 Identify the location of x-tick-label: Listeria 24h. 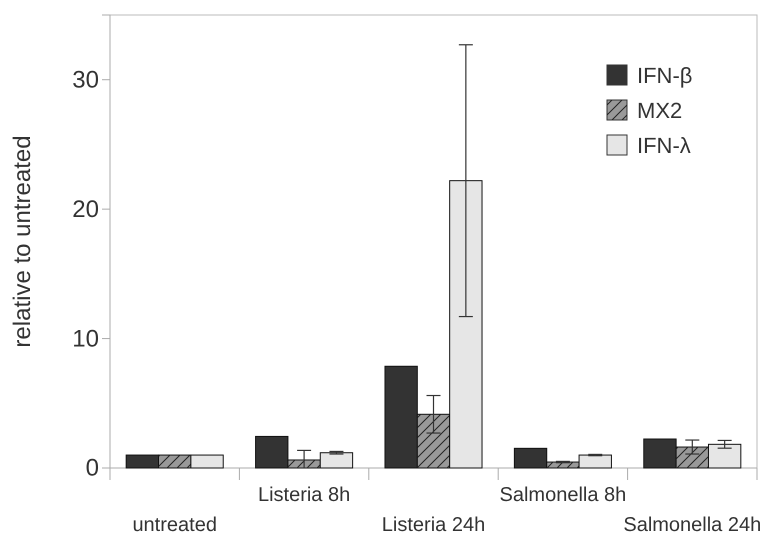
(434, 525).